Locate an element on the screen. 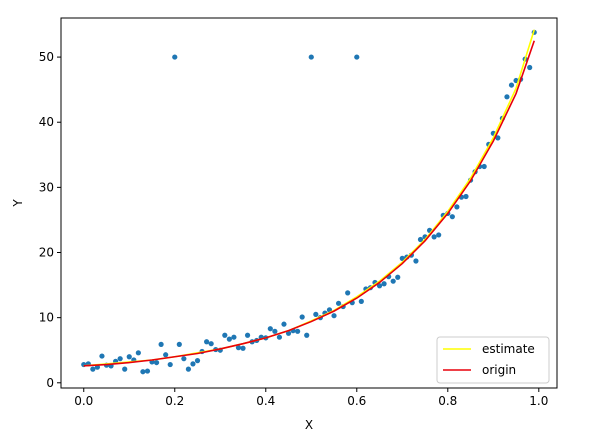 The width and height of the screenshot is (598, 434). y-tick-label: 0 is located at coordinates (50, 383).